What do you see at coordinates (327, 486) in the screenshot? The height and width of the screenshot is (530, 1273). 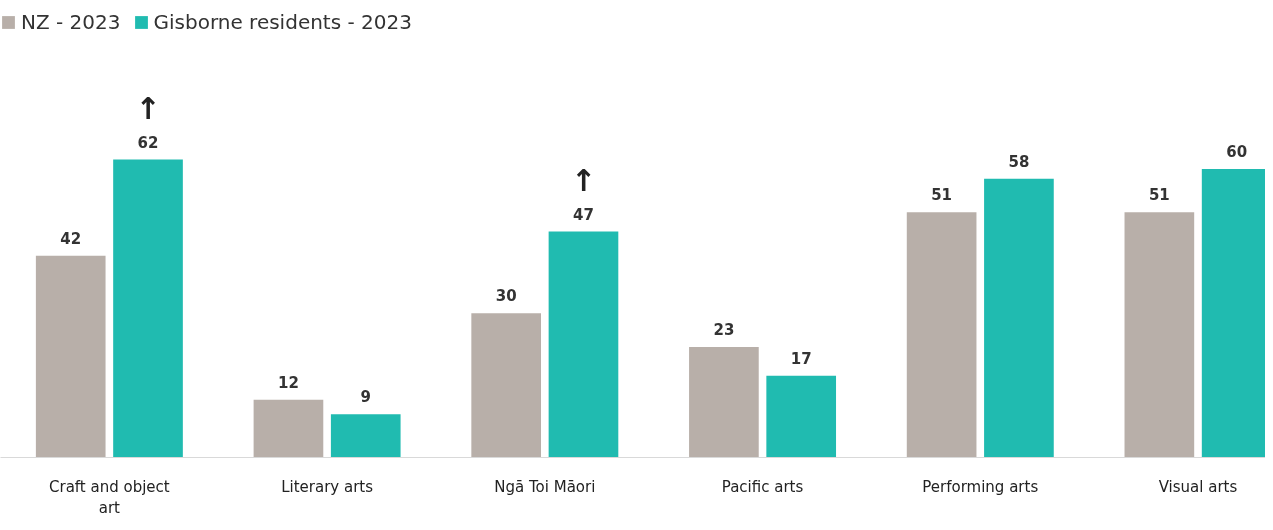 I see `x-tick-label: Literary arts` at bounding box center [327, 486].